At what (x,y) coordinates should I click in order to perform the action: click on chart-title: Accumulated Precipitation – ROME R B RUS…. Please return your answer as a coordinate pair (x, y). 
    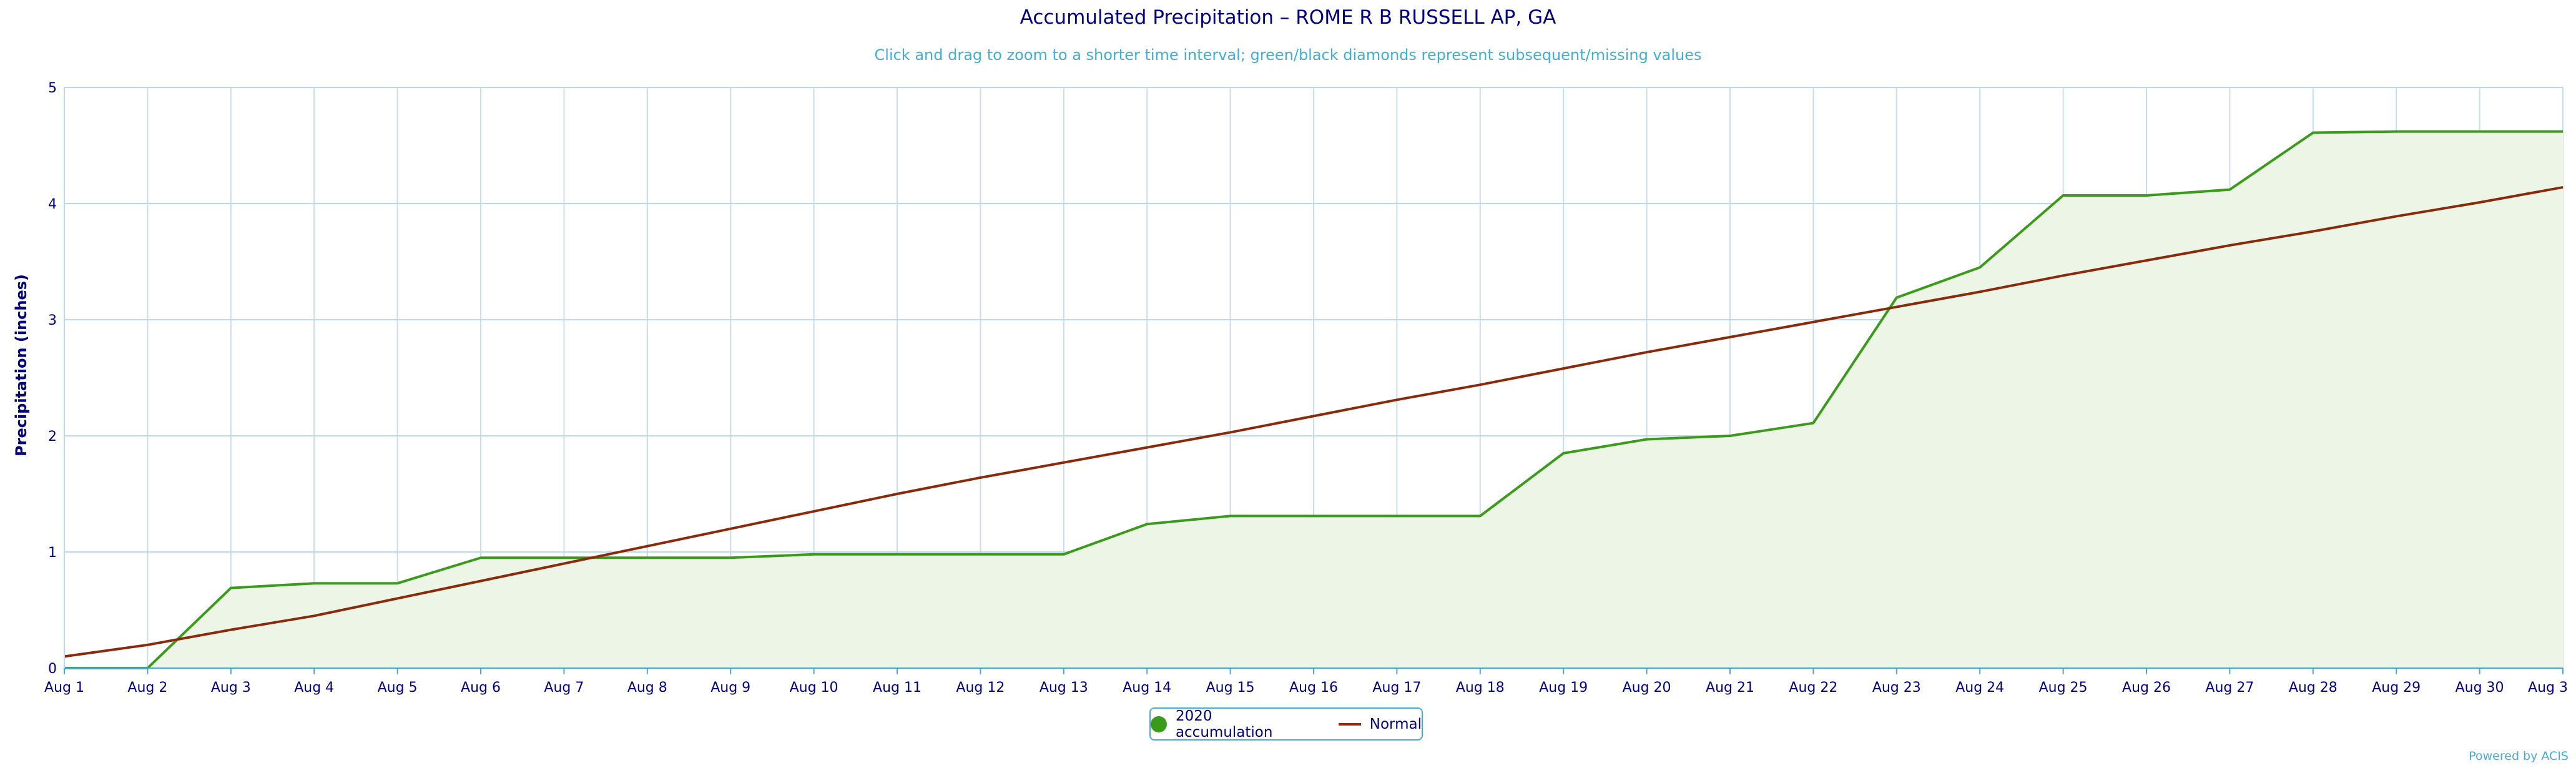
    Looking at the image, I should click on (1288, 17).